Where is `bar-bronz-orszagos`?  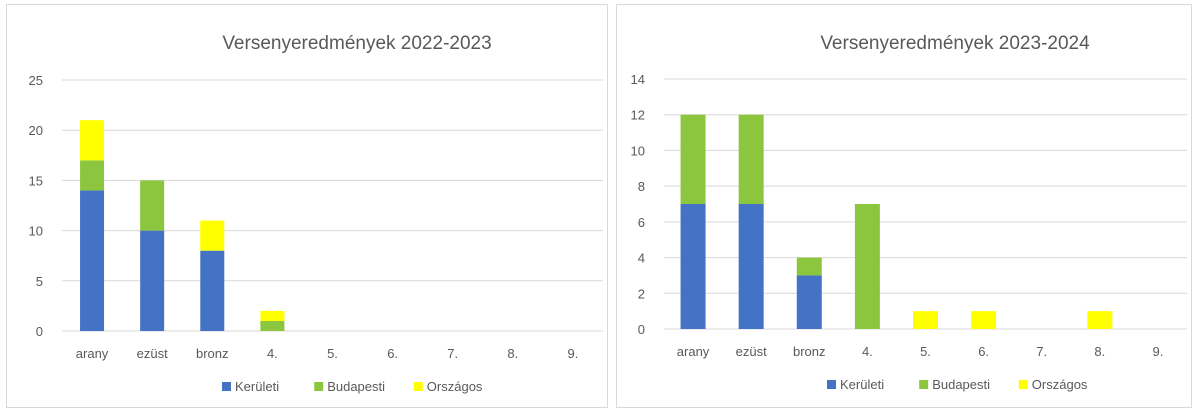
bar-bronz-orszagos is located at coordinates (212, 235).